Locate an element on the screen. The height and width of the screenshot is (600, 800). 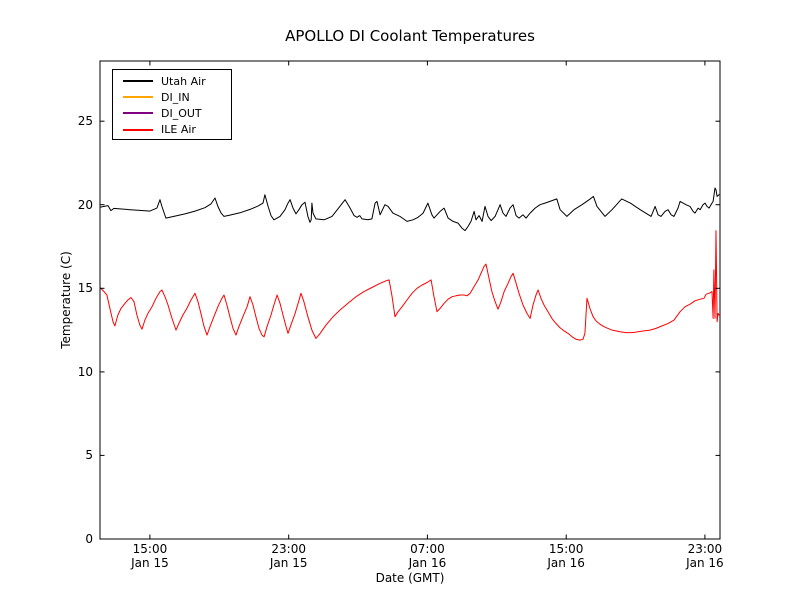
legend-label: DI_IN is located at coordinates (175, 97).